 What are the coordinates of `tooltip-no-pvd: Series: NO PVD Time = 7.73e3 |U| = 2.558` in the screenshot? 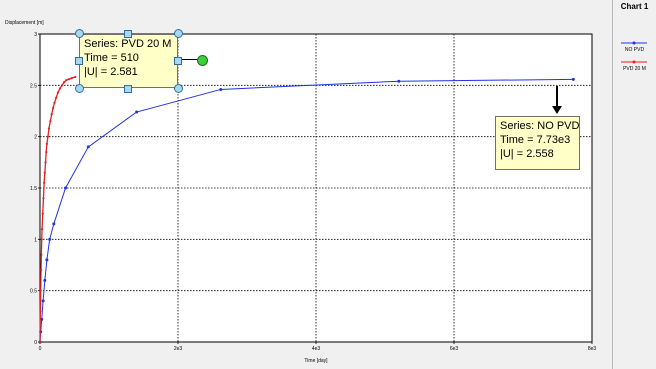 It's located at (537, 143).